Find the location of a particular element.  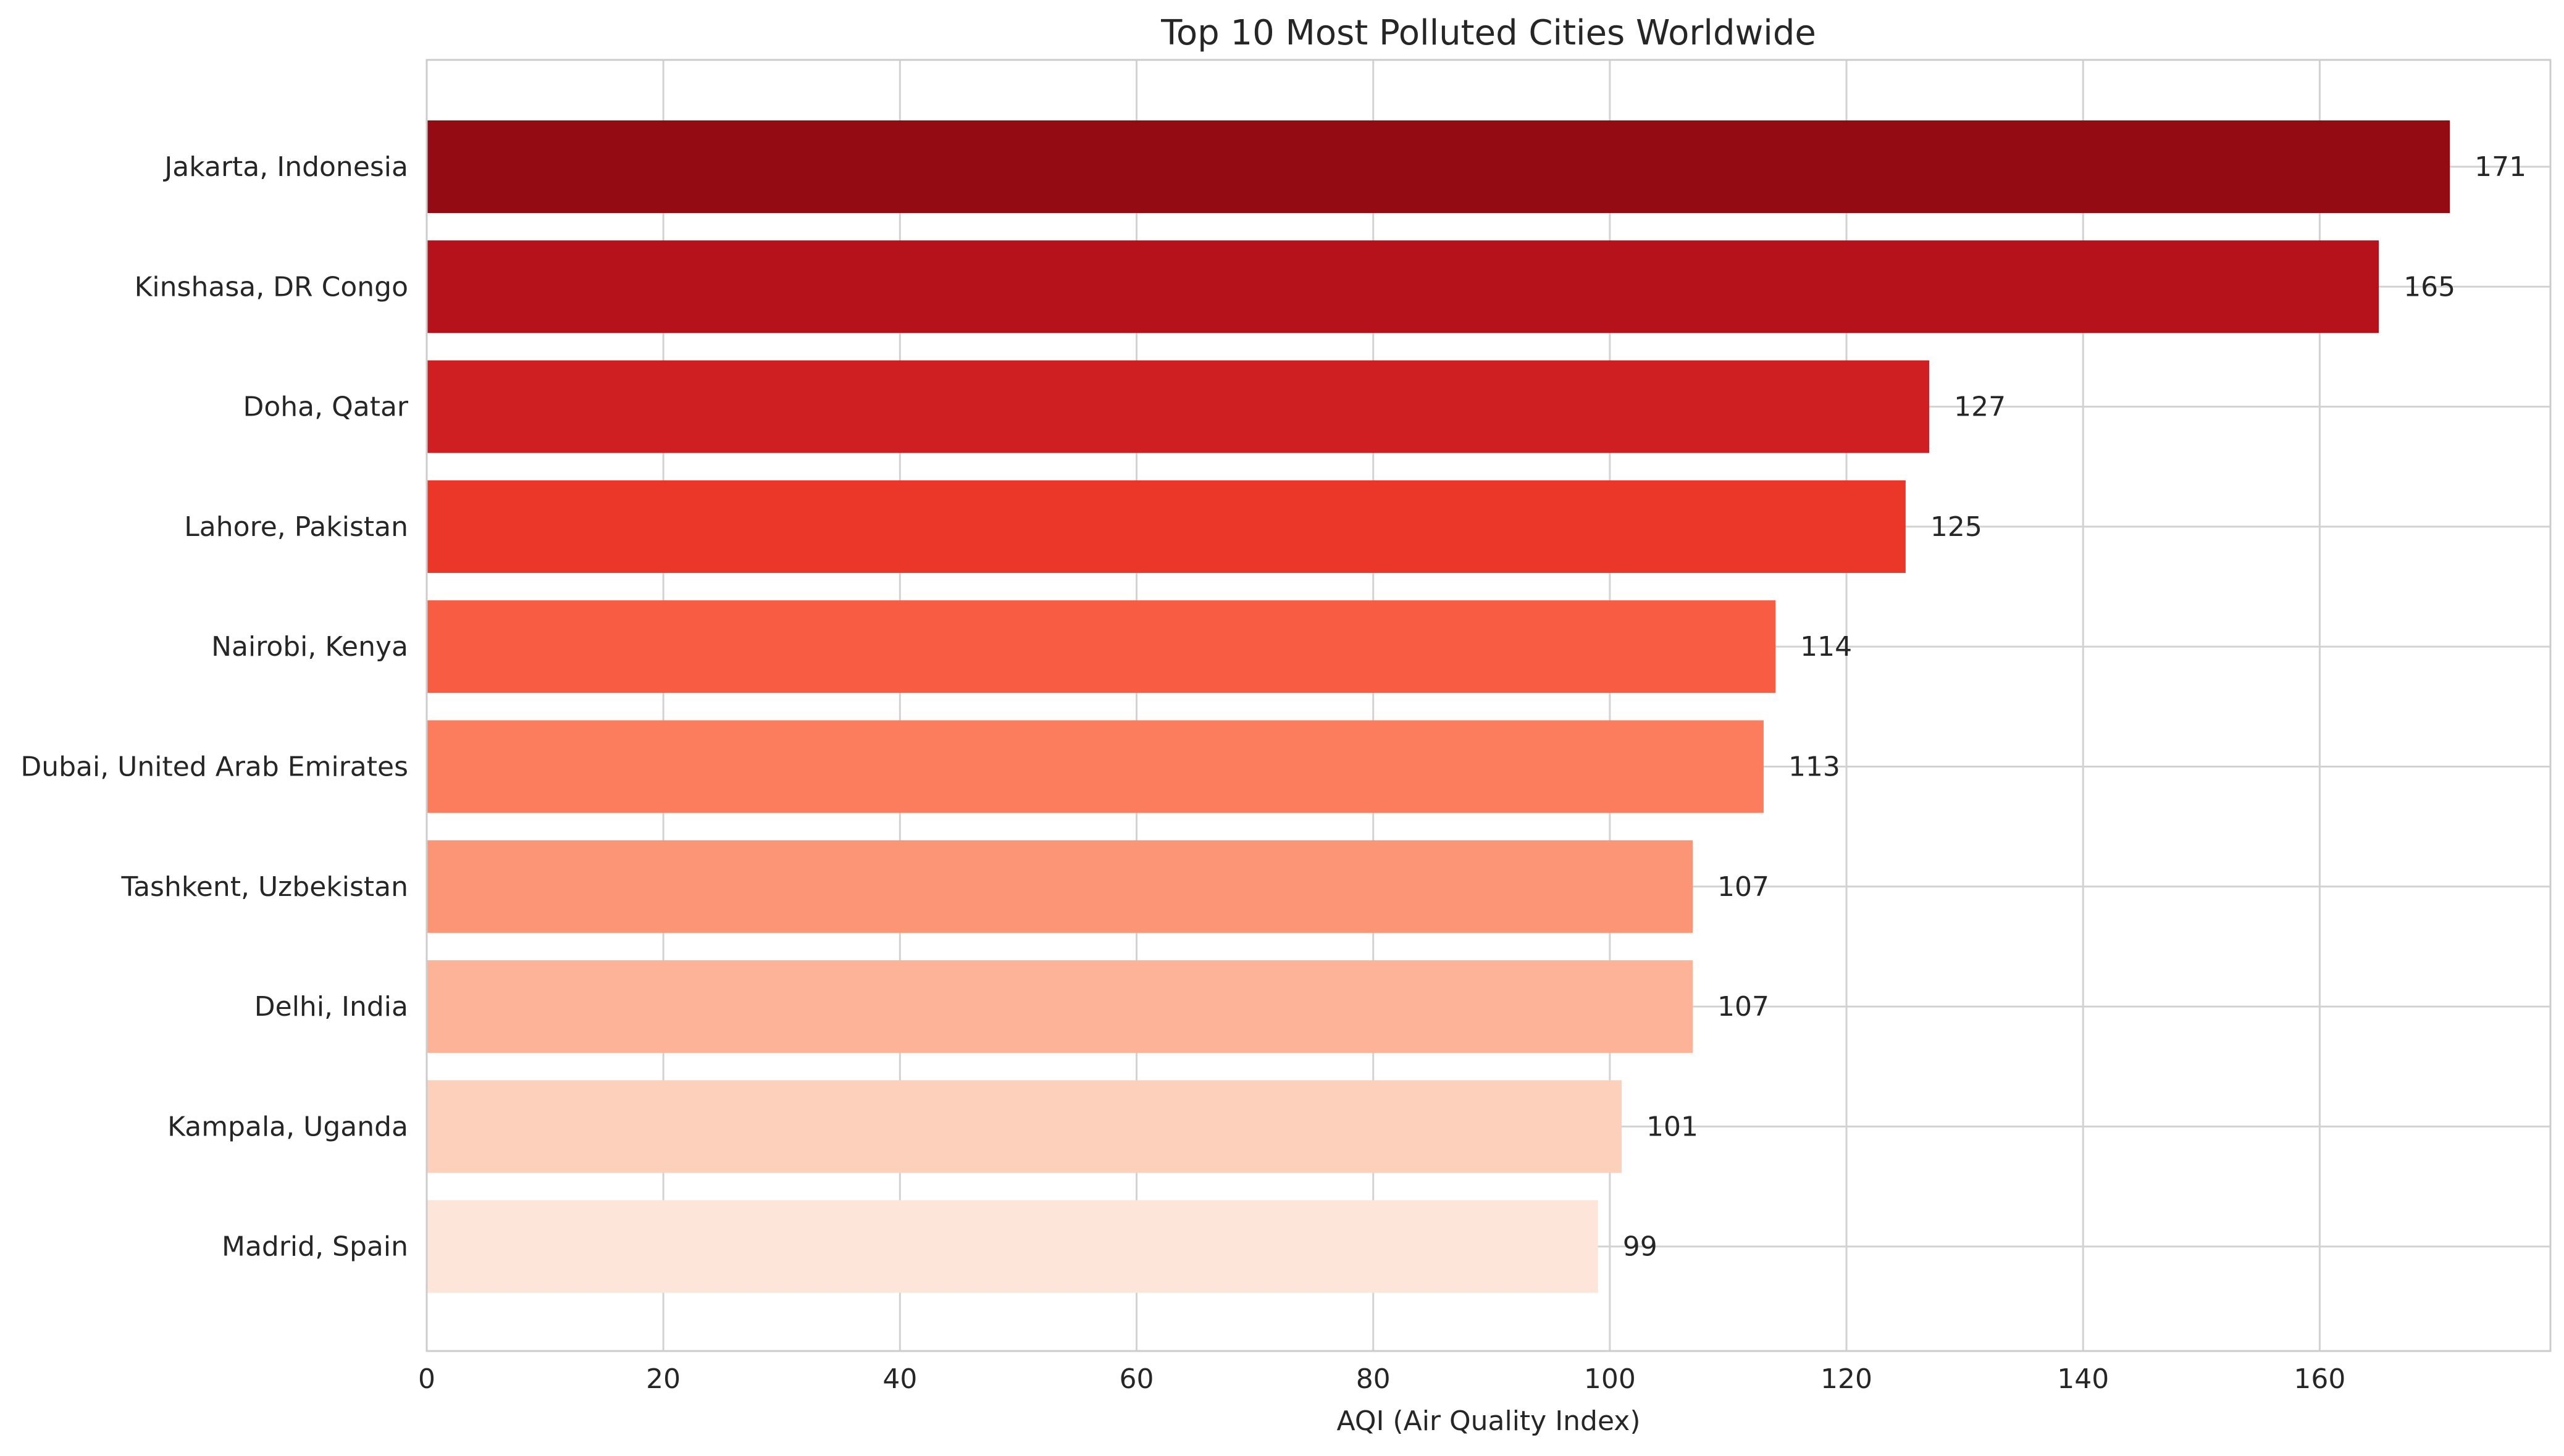

x-tick-label: 0 is located at coordinates (426, 1379).